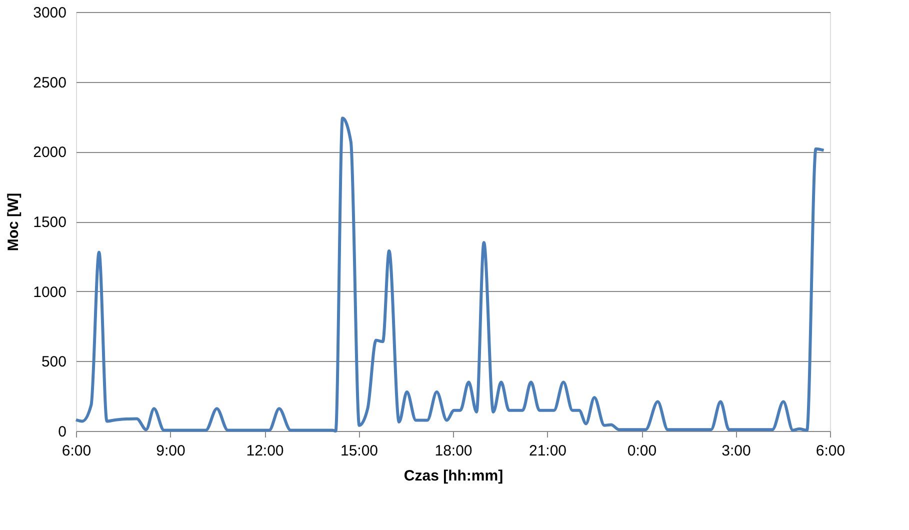  Describe the element at coordinates (453, 451) in the screenshot. I see `x-tick-label: 18:00` at that location.